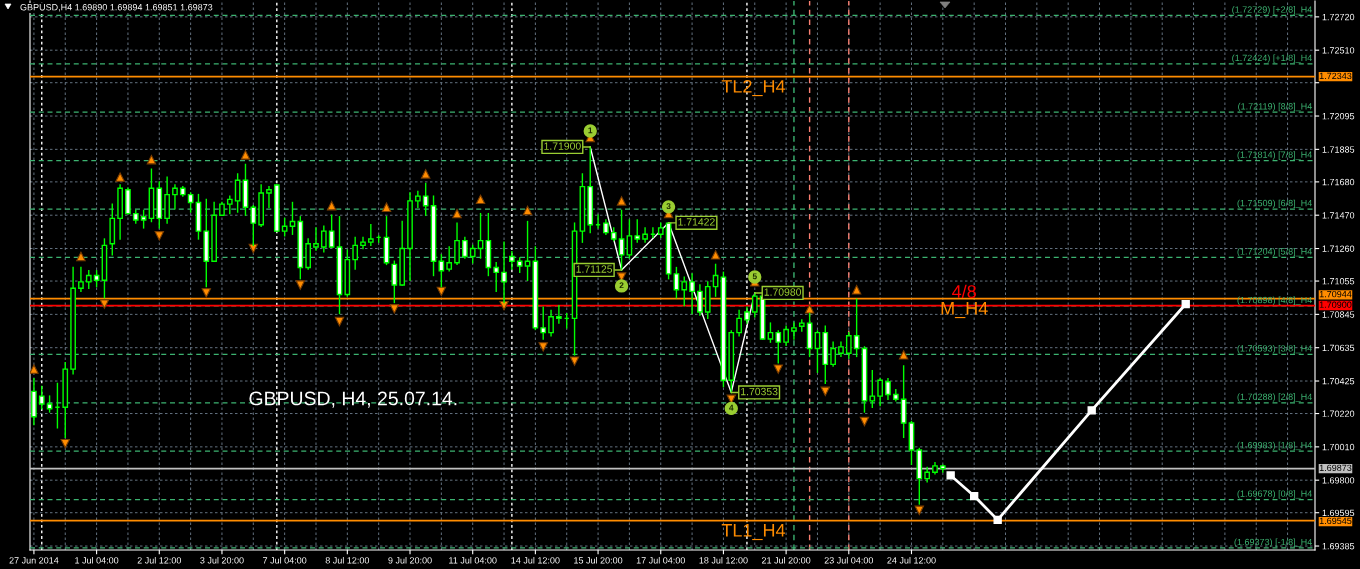 The height and width of the screenshot is (569, 1360). I want to click on annotation: 2, so click(621, 285).